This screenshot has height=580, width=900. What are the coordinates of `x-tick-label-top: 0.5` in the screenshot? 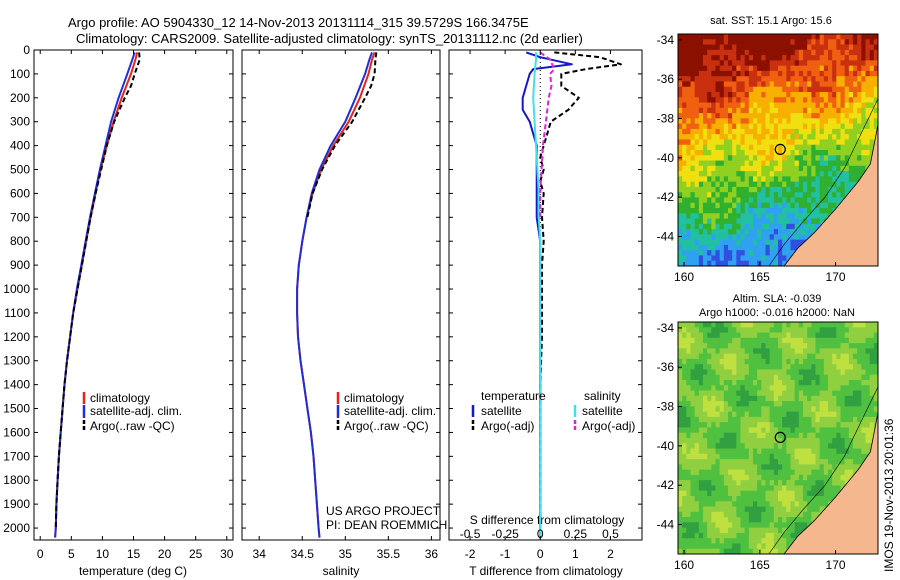 It's located at (610, 534).